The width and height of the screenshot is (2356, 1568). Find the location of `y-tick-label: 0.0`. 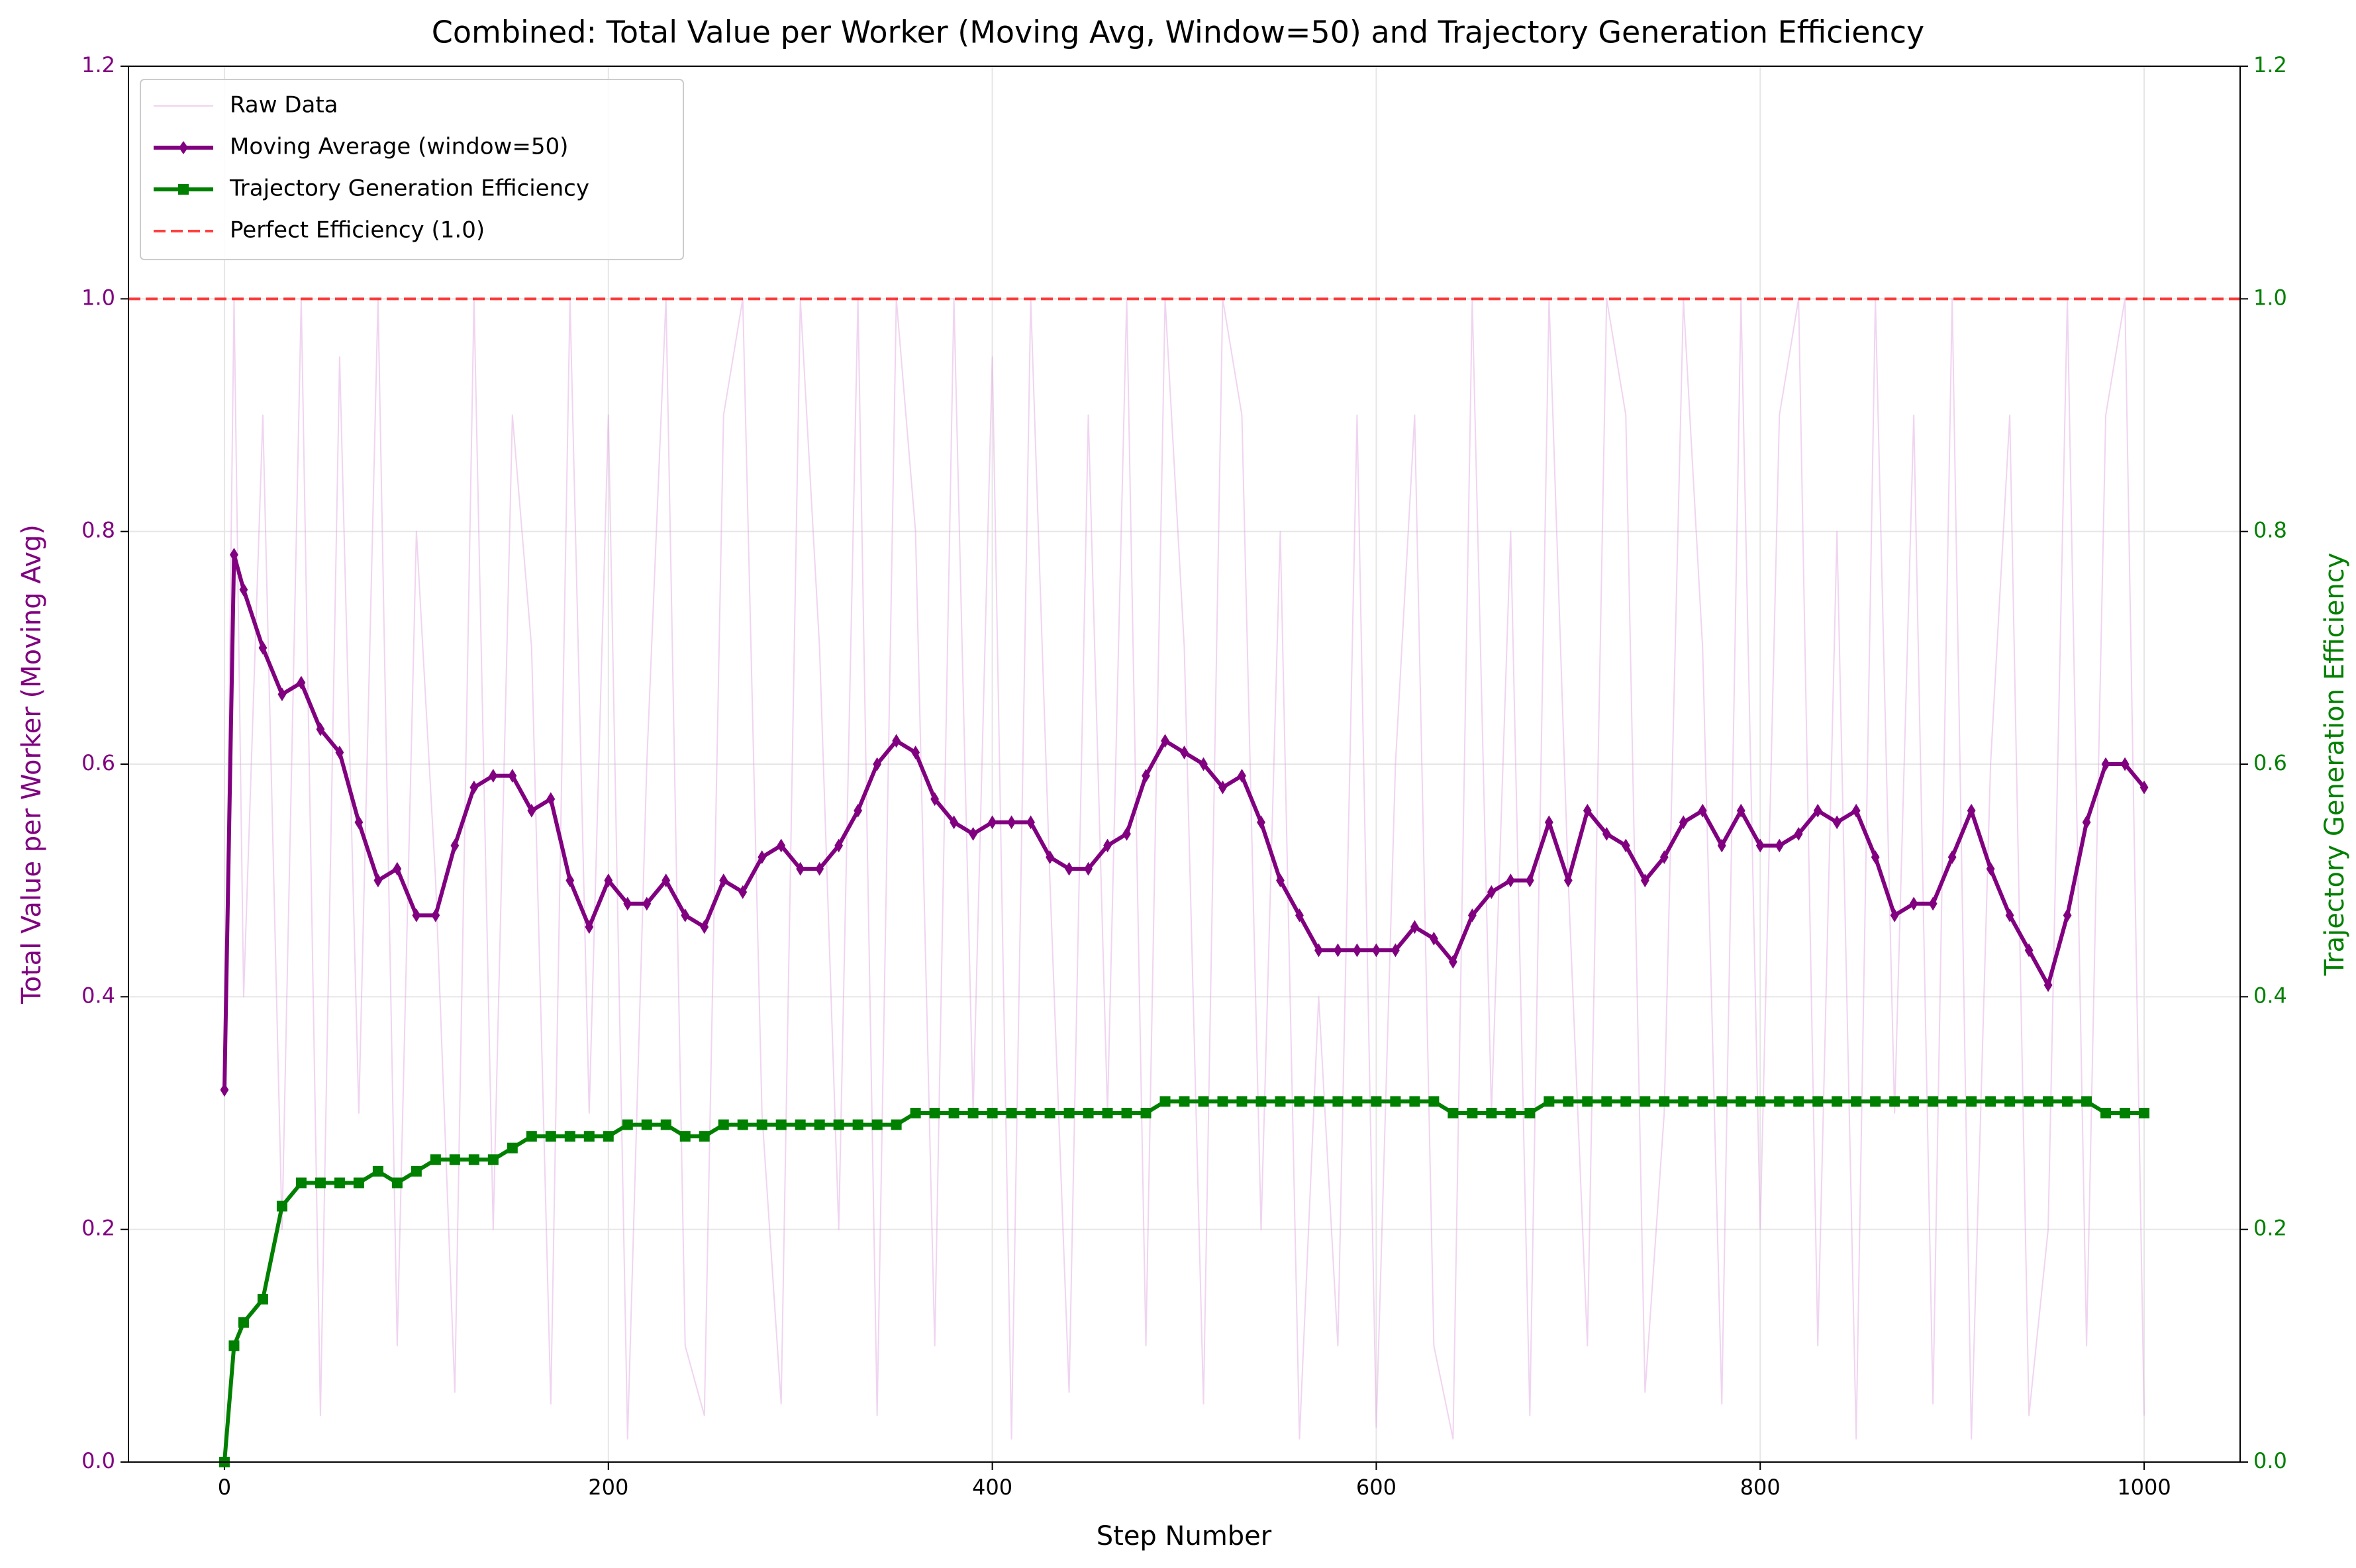

y-tick-label: 0.0 is located at coordinates (98, 1460).